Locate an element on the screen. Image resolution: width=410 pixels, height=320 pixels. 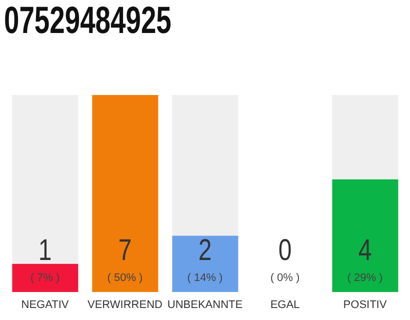
data-label: 7 is located at coordinates (125, 251).